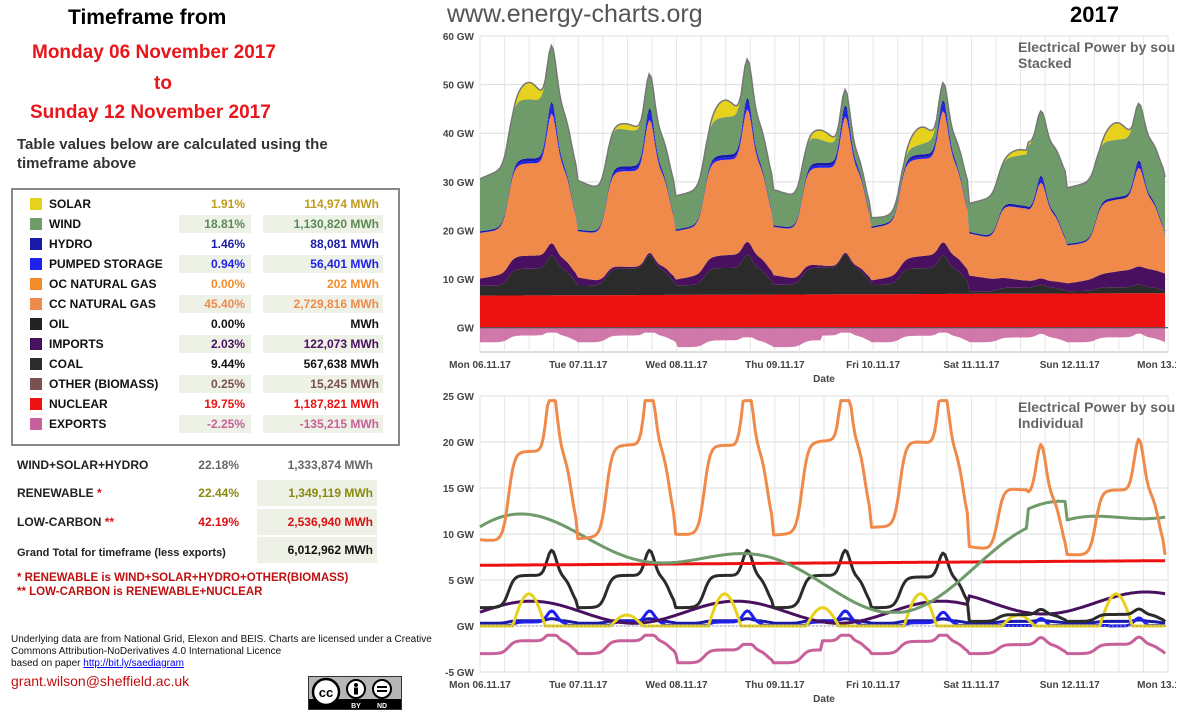  Describe the element at coordinates (70, 204) in the screenshot. I see `source-name: SOLAR` at that location.